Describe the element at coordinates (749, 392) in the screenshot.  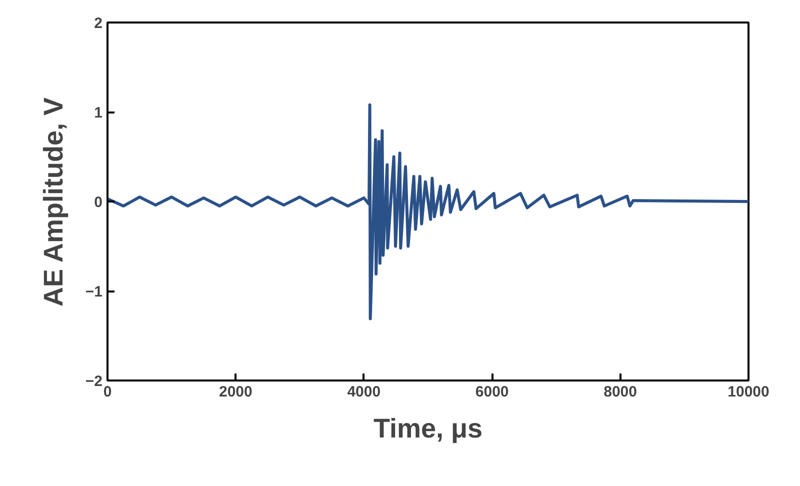
I see `x-tick-label: 10000` at that location.